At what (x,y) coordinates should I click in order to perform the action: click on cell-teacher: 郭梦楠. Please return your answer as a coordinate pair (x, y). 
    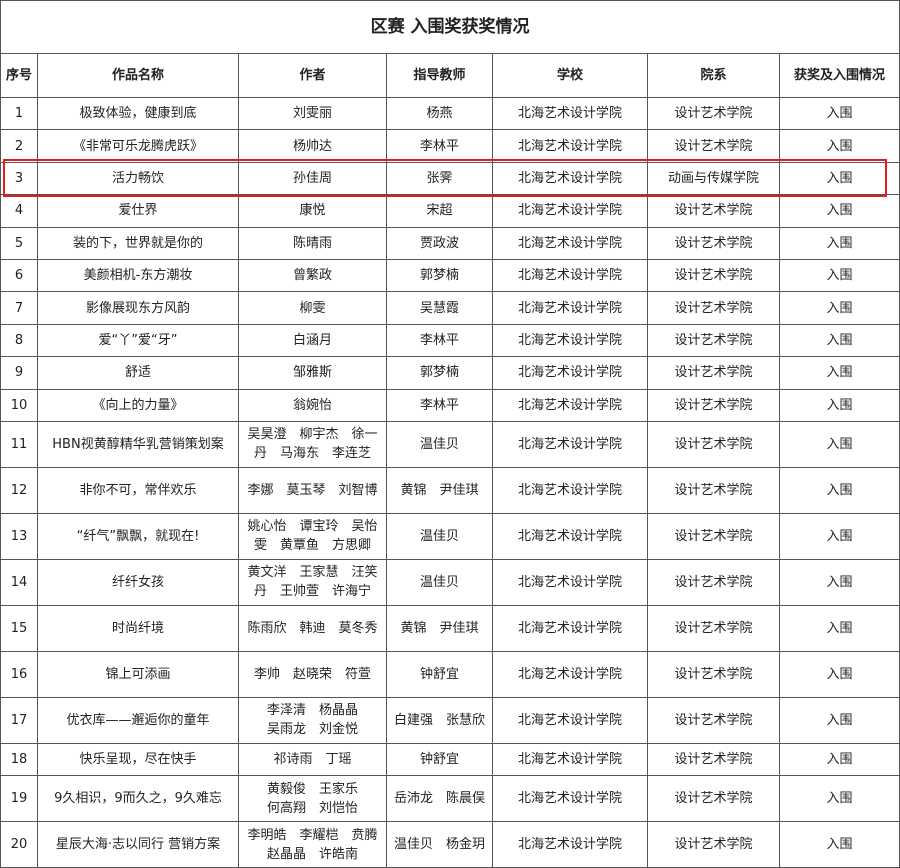
    Looking at the image, I should click on (439, 275).